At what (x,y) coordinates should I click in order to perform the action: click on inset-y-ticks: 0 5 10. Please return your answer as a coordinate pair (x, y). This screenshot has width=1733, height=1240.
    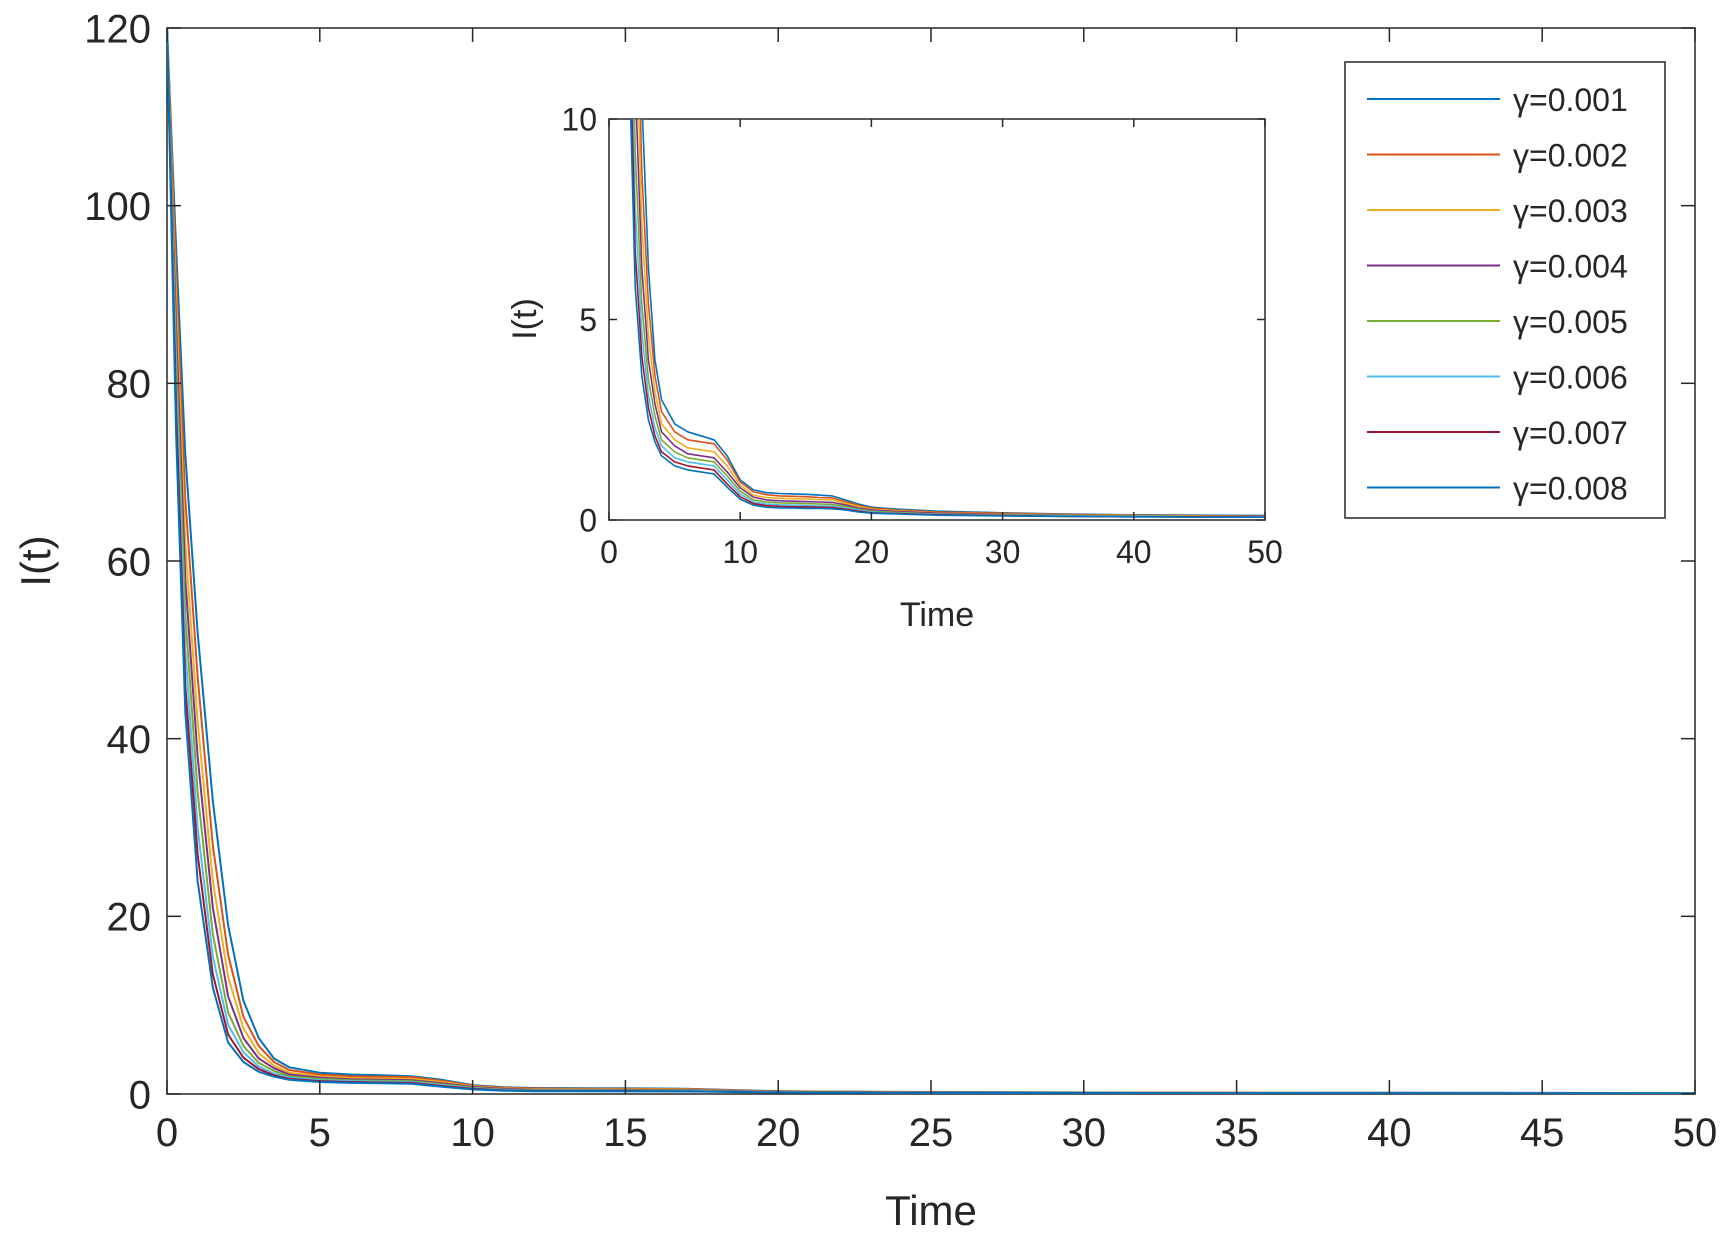
    Looking at the image, I should click on (913, 320).